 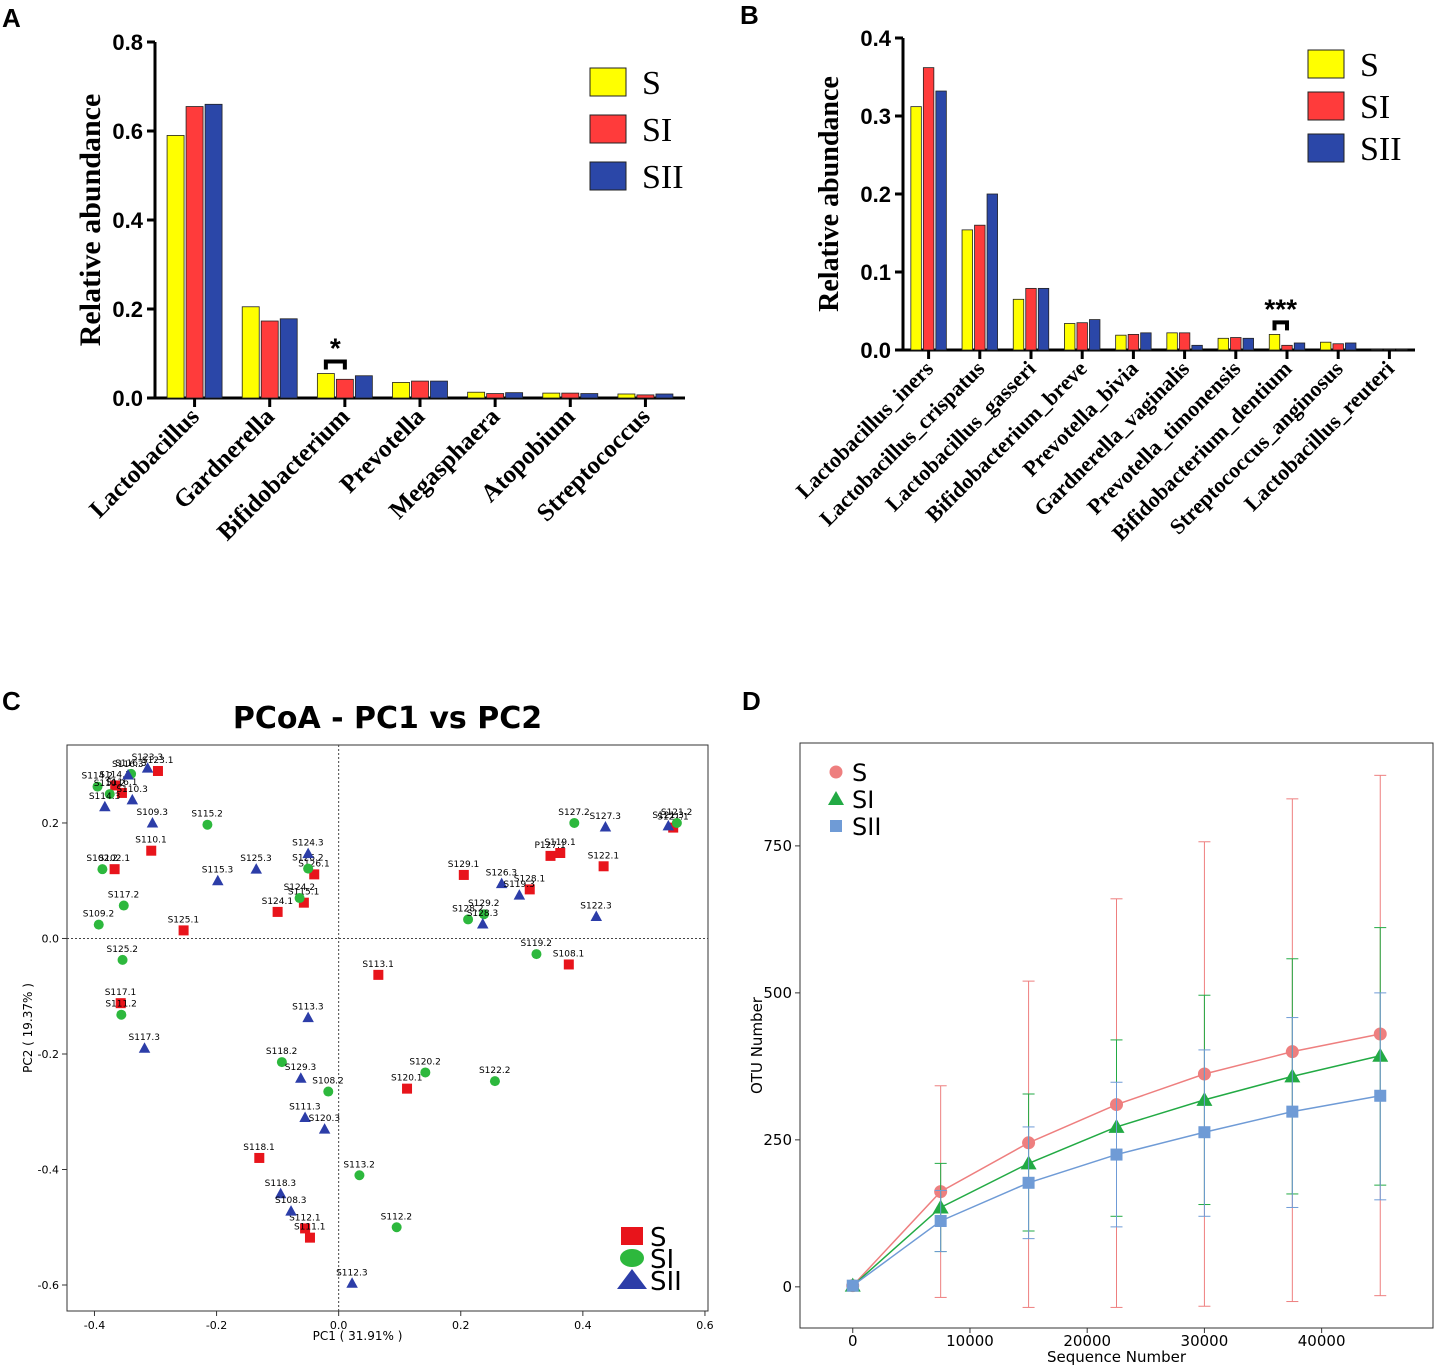 What do you see at coordinates (1248, 344) in the screenshot?
I see `bar-sii-prevotella-timonensis` at bounding box center [1248, 344].